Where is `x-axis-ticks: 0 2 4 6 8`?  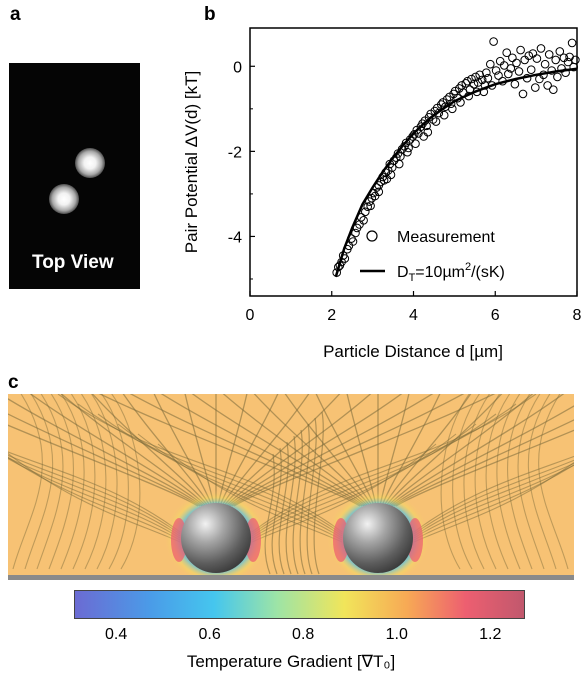
x-axis-ticks: 0 2 4 6 8 is located at coordinates (414, 307).